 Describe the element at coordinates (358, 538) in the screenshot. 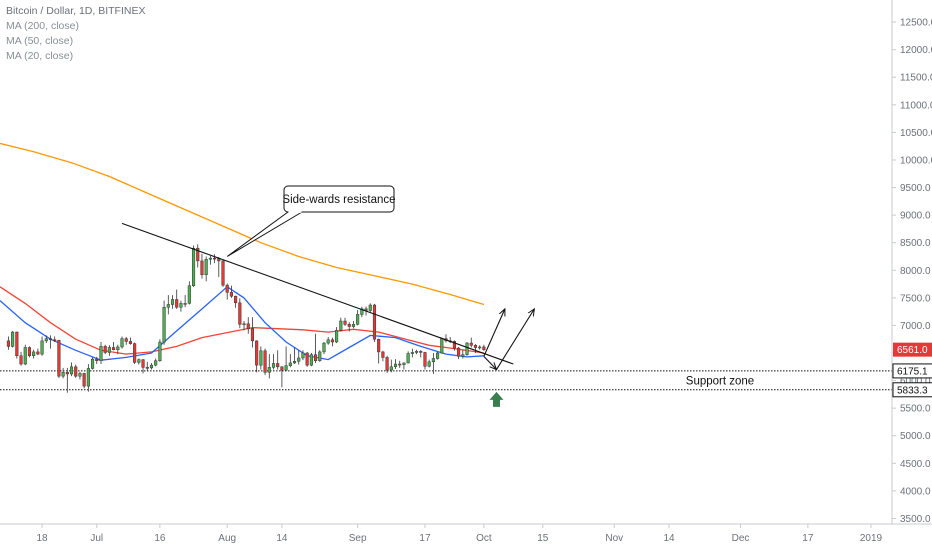

I see `time-tick-label: Sep` at that location.